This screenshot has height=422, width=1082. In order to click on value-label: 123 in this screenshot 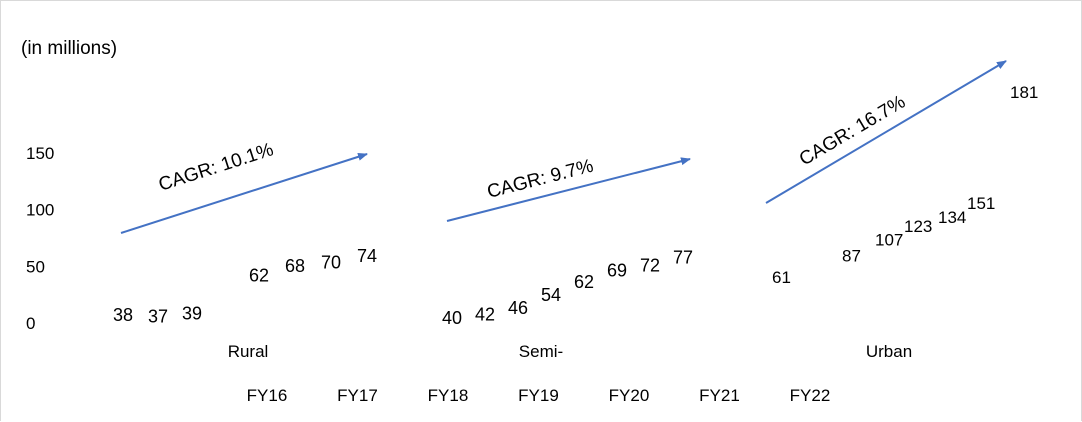, I will do `click(918, 226)`.